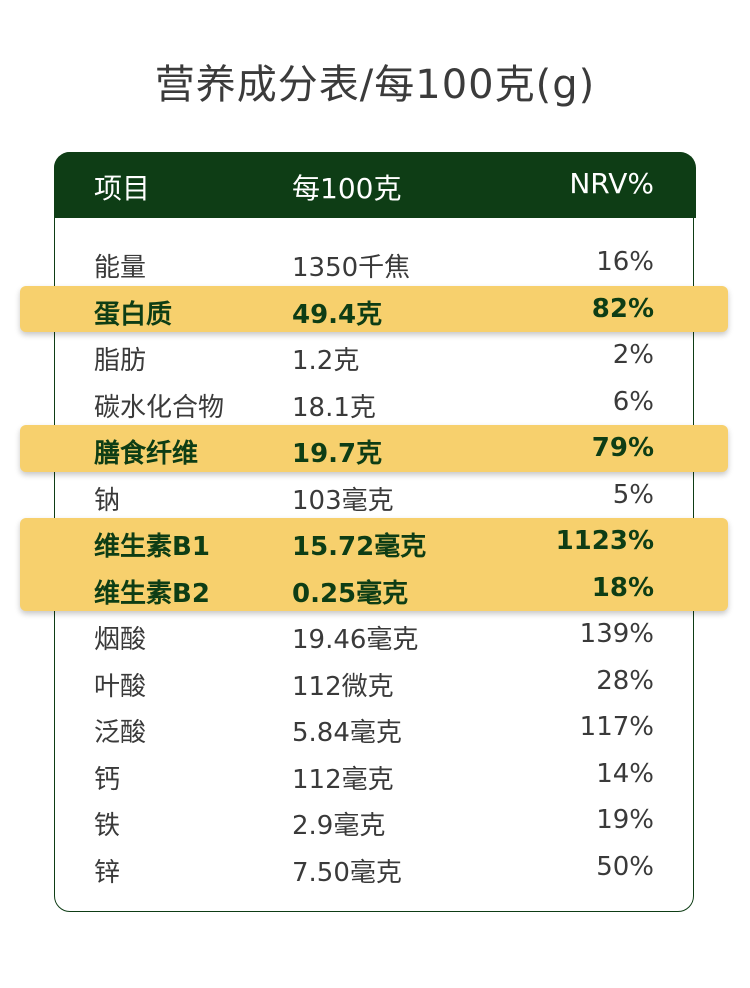 The height and width of the screenshot is (988, 750). What do you see at coordinates (343, 500) in the screenshot?
I see `row-amount: 103毫克` at bounding box center [343, 500].